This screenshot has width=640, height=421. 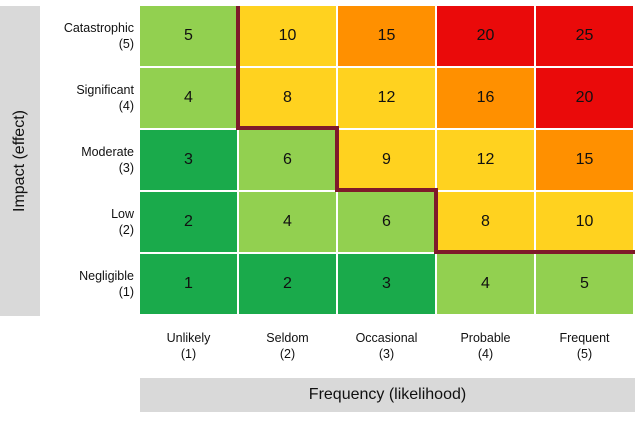 What do you see at coordinates (386, 354) in the screenshot?
I see `frequency-label-score: (3)` at bounding box center [386, 354].